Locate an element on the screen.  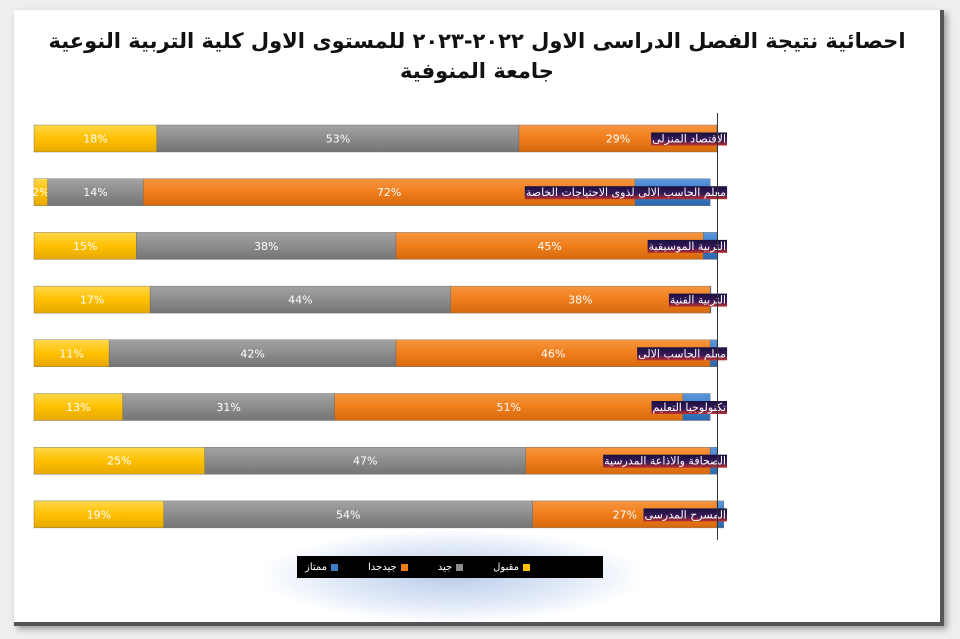
bar-row: 18%53%29%0% is located at coordinates (379, 138).